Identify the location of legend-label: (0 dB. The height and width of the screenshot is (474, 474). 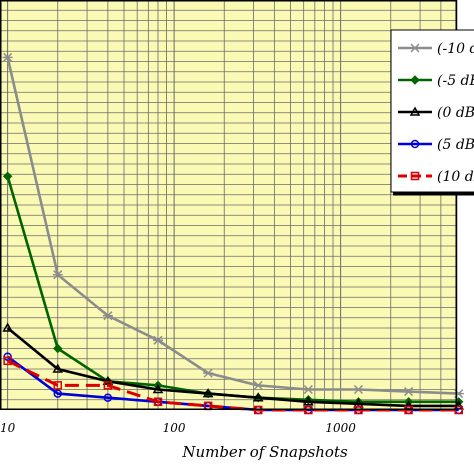
(455, 113).